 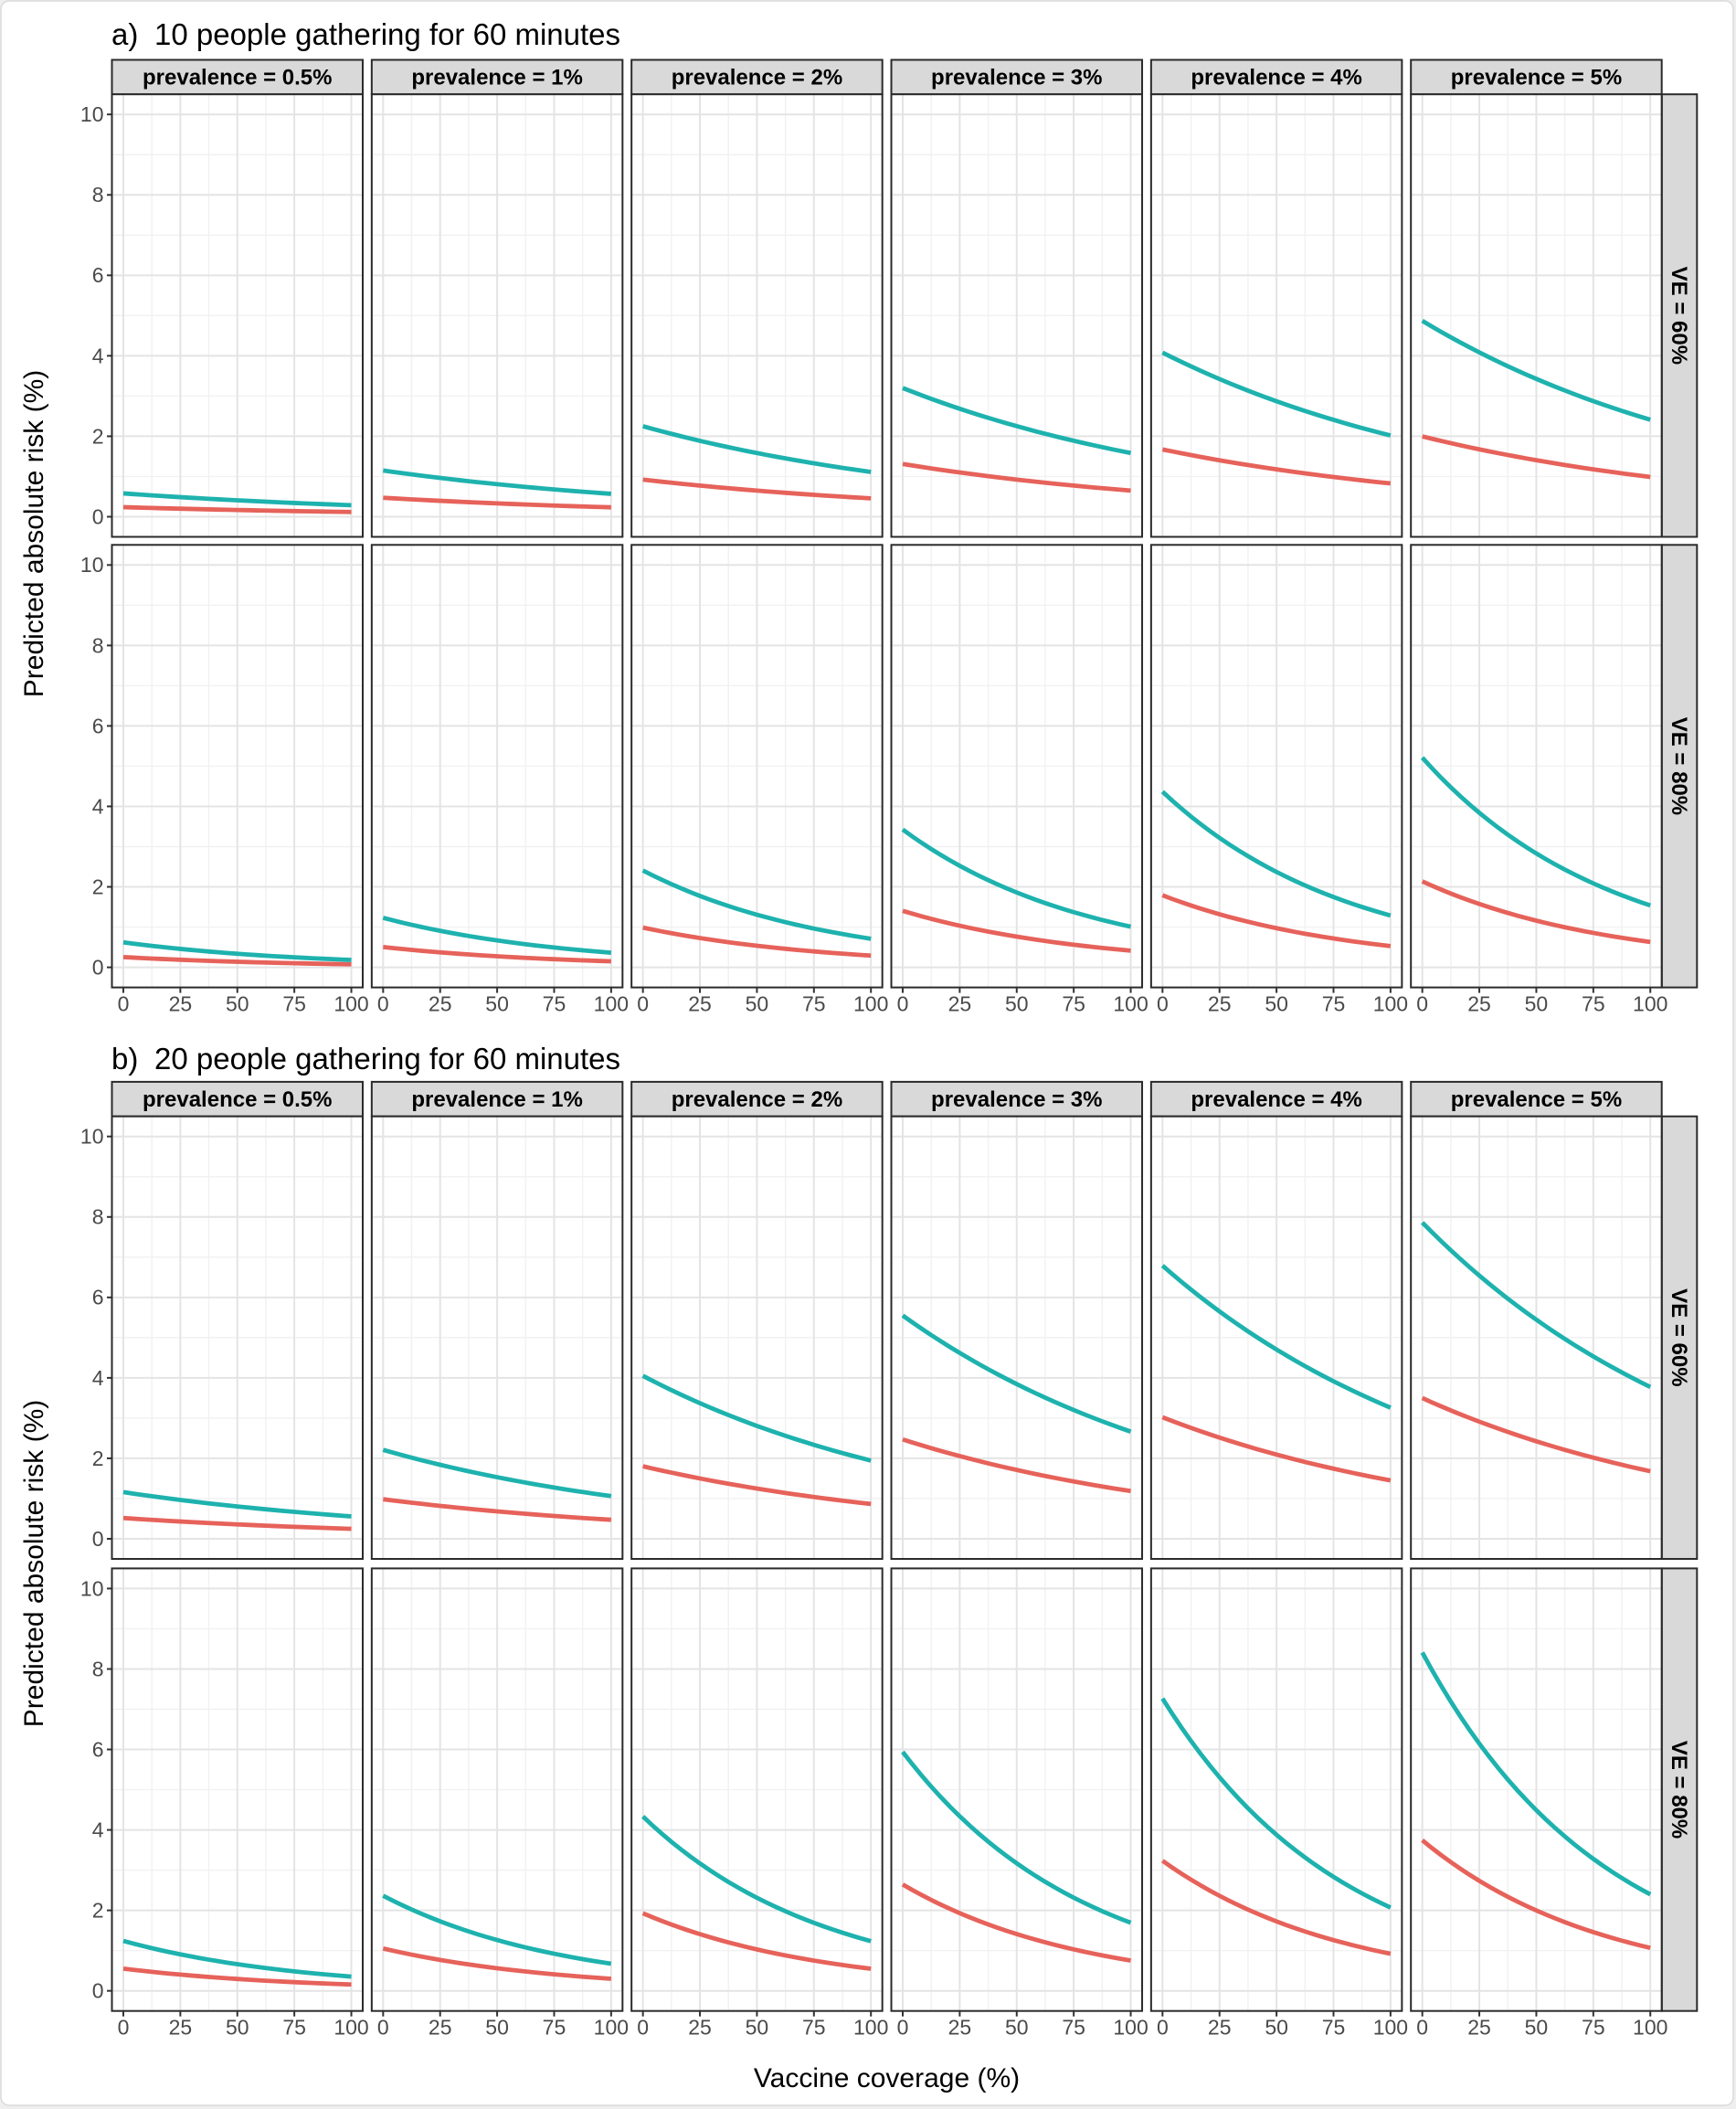 I want to click on svg-text:20 people gathering for 60 min: 20 people gathering for 60 minutes, so click(x=387, y=1059).